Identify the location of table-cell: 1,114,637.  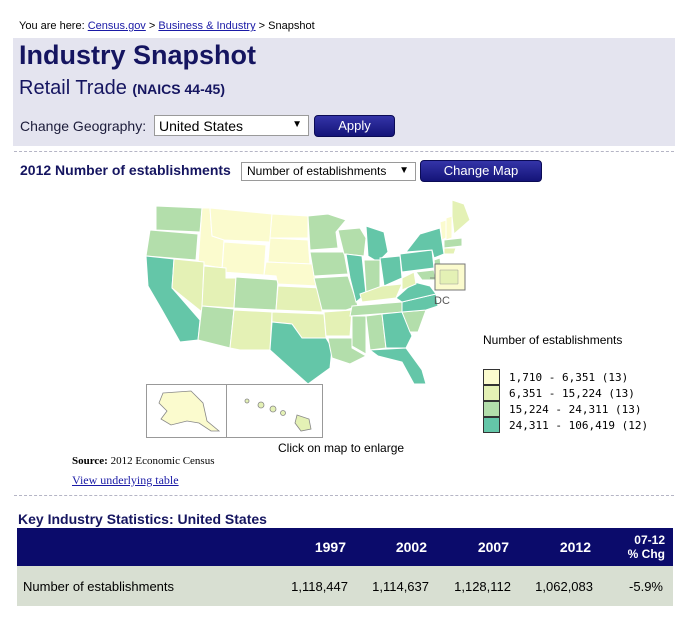
(398, 586).